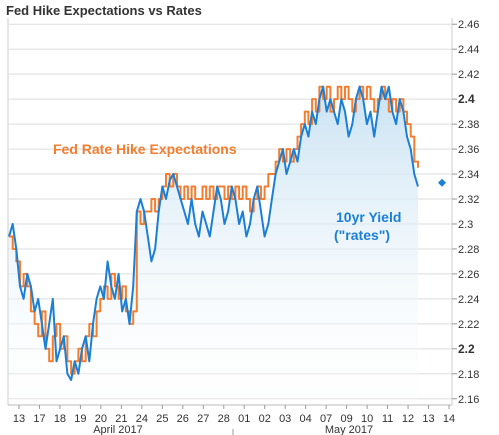 The width and height of the screenshot is (499, 435). What do you see at coordinates (468, 325) in the screenshot?
I see `y-tick-label: 2.22` at bounding box center [468, 325].